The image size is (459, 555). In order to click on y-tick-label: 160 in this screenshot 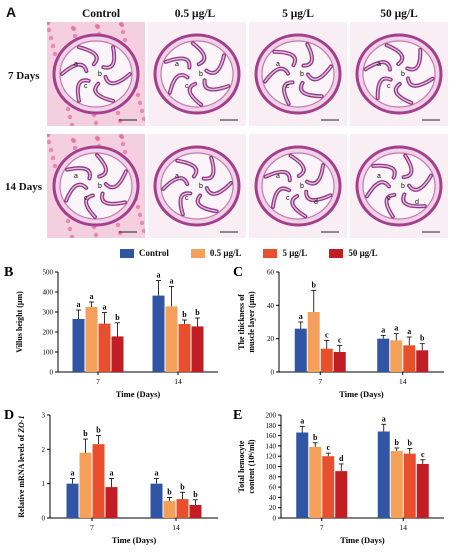, I will do `click(271, 436)`.